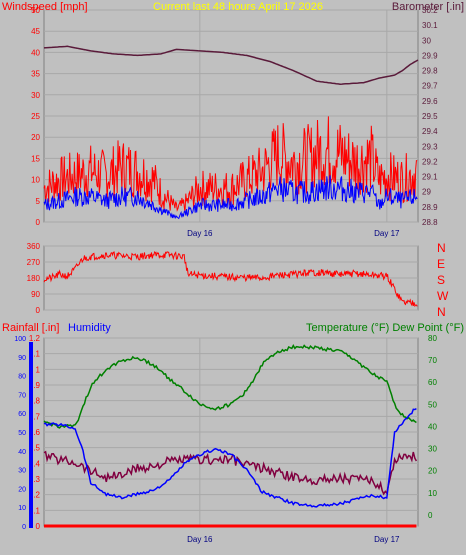  Describe the element at coordinates (35, 479) in the screenshot. I see `rain-tick-label: 0.3` at that location.